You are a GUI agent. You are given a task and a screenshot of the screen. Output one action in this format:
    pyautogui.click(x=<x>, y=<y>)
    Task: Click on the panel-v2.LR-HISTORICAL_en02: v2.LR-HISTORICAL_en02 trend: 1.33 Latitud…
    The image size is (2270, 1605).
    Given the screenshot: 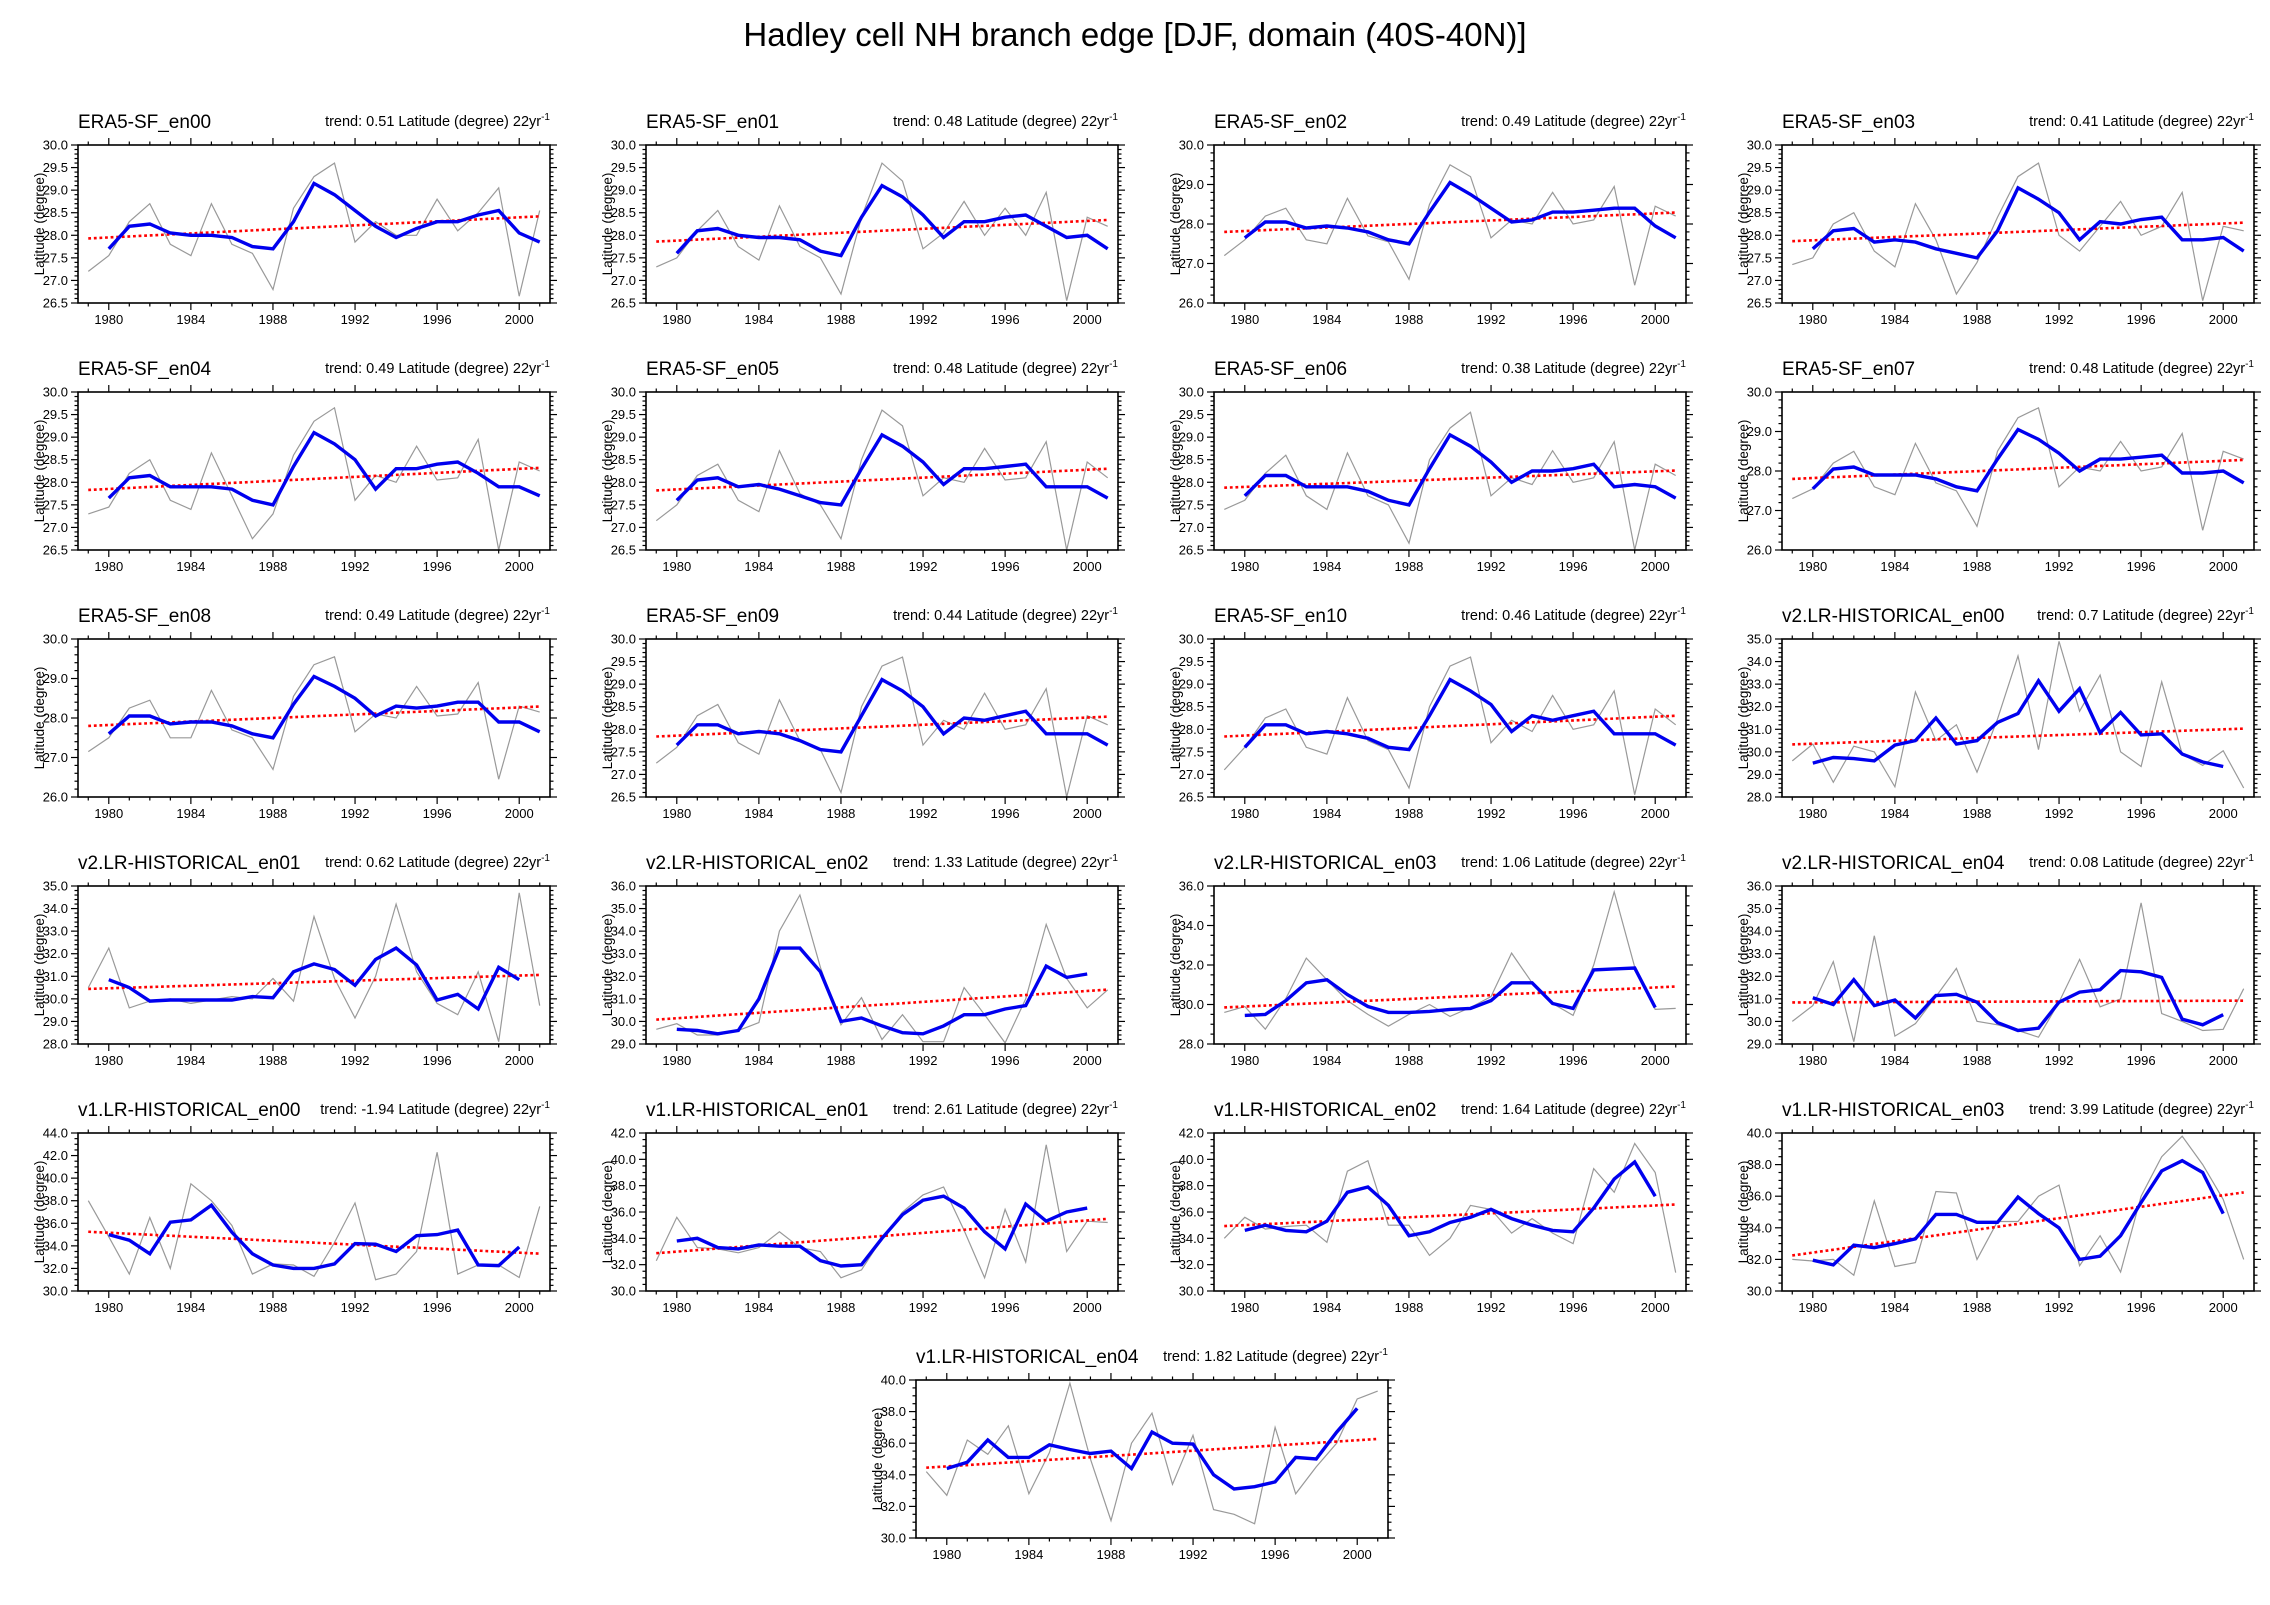 What is the action you would take?
    pyautogui.click(x=882, y=959)
    